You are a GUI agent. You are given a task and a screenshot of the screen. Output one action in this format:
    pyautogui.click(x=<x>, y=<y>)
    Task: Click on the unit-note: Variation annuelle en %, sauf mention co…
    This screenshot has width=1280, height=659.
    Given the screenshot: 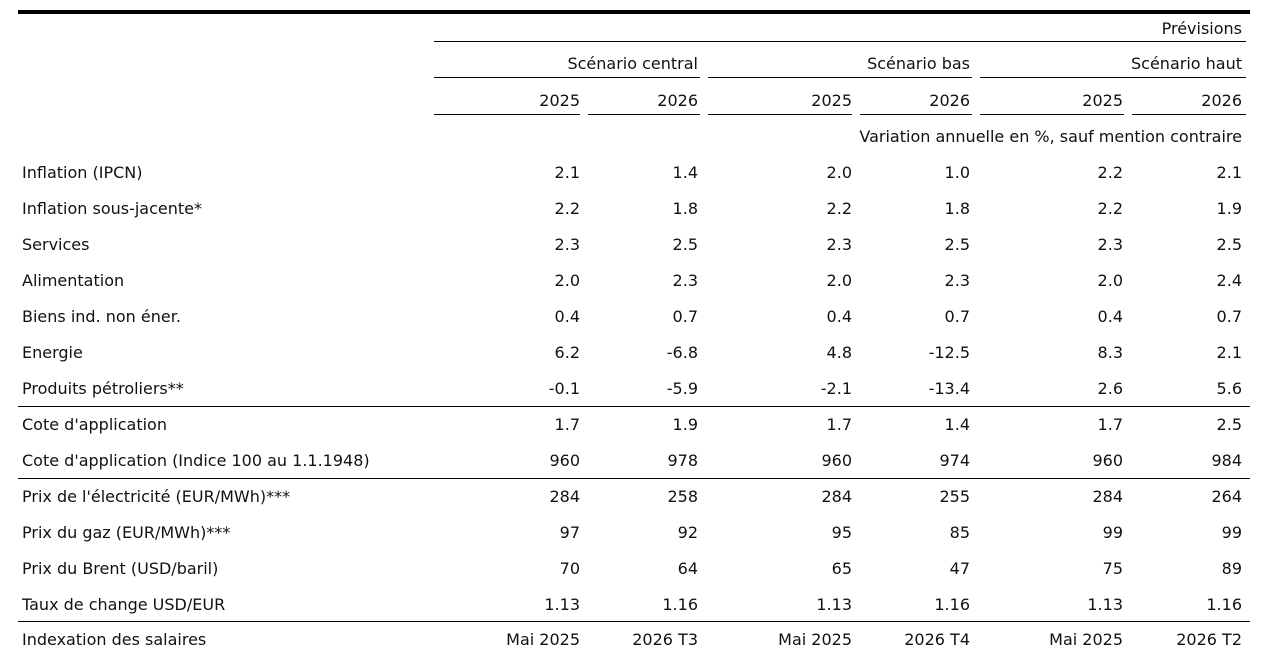 What is the action you would take?
    pyautogui.click(x=1050, y=136)
    